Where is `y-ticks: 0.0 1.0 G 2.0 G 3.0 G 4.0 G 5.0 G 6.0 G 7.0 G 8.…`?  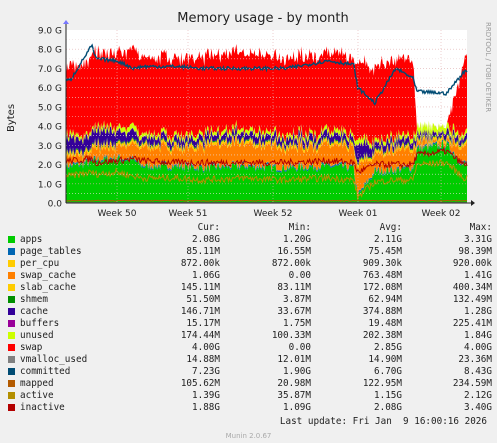 y-ticks: 0.0 1.0 G 2.0 G 3.0 G 4.0 G 5.0 G 6.0 G 7.0 G 8.… is located at coordinates (50, 118).